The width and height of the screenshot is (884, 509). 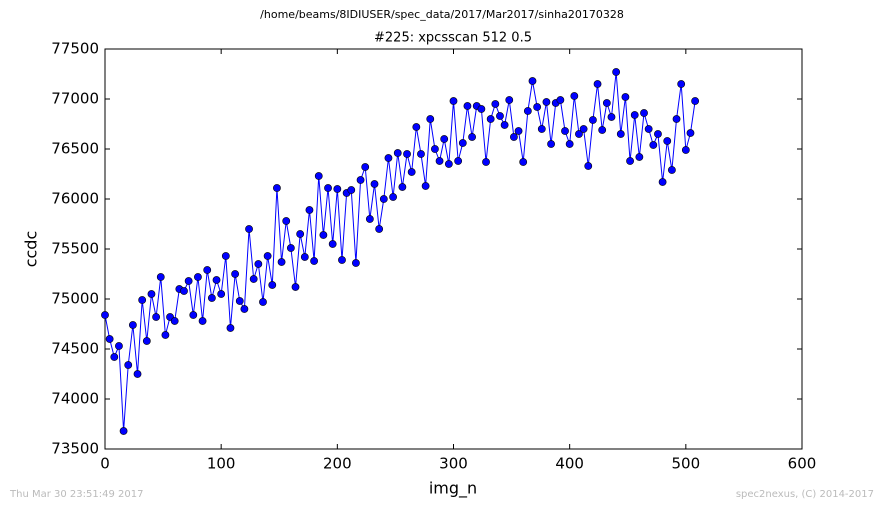 I want to click on y-tick-label: 77000, so click(x=75, y=99).